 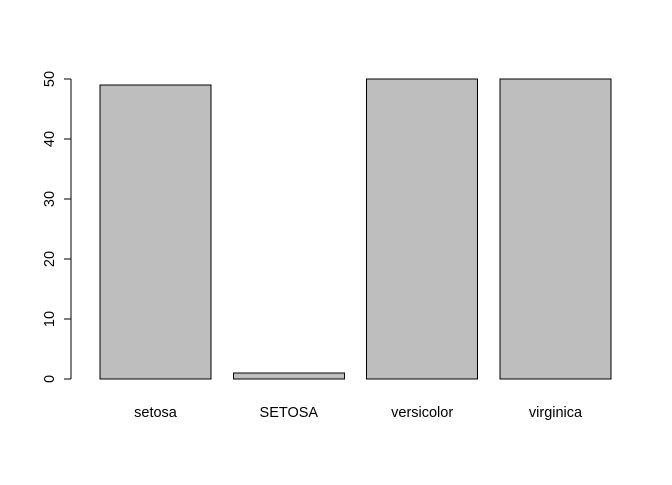 What do you see at coordinates (50, 139) in the screenshot?
I see `y-tick-label: 40` at bounding box center [50, 139].